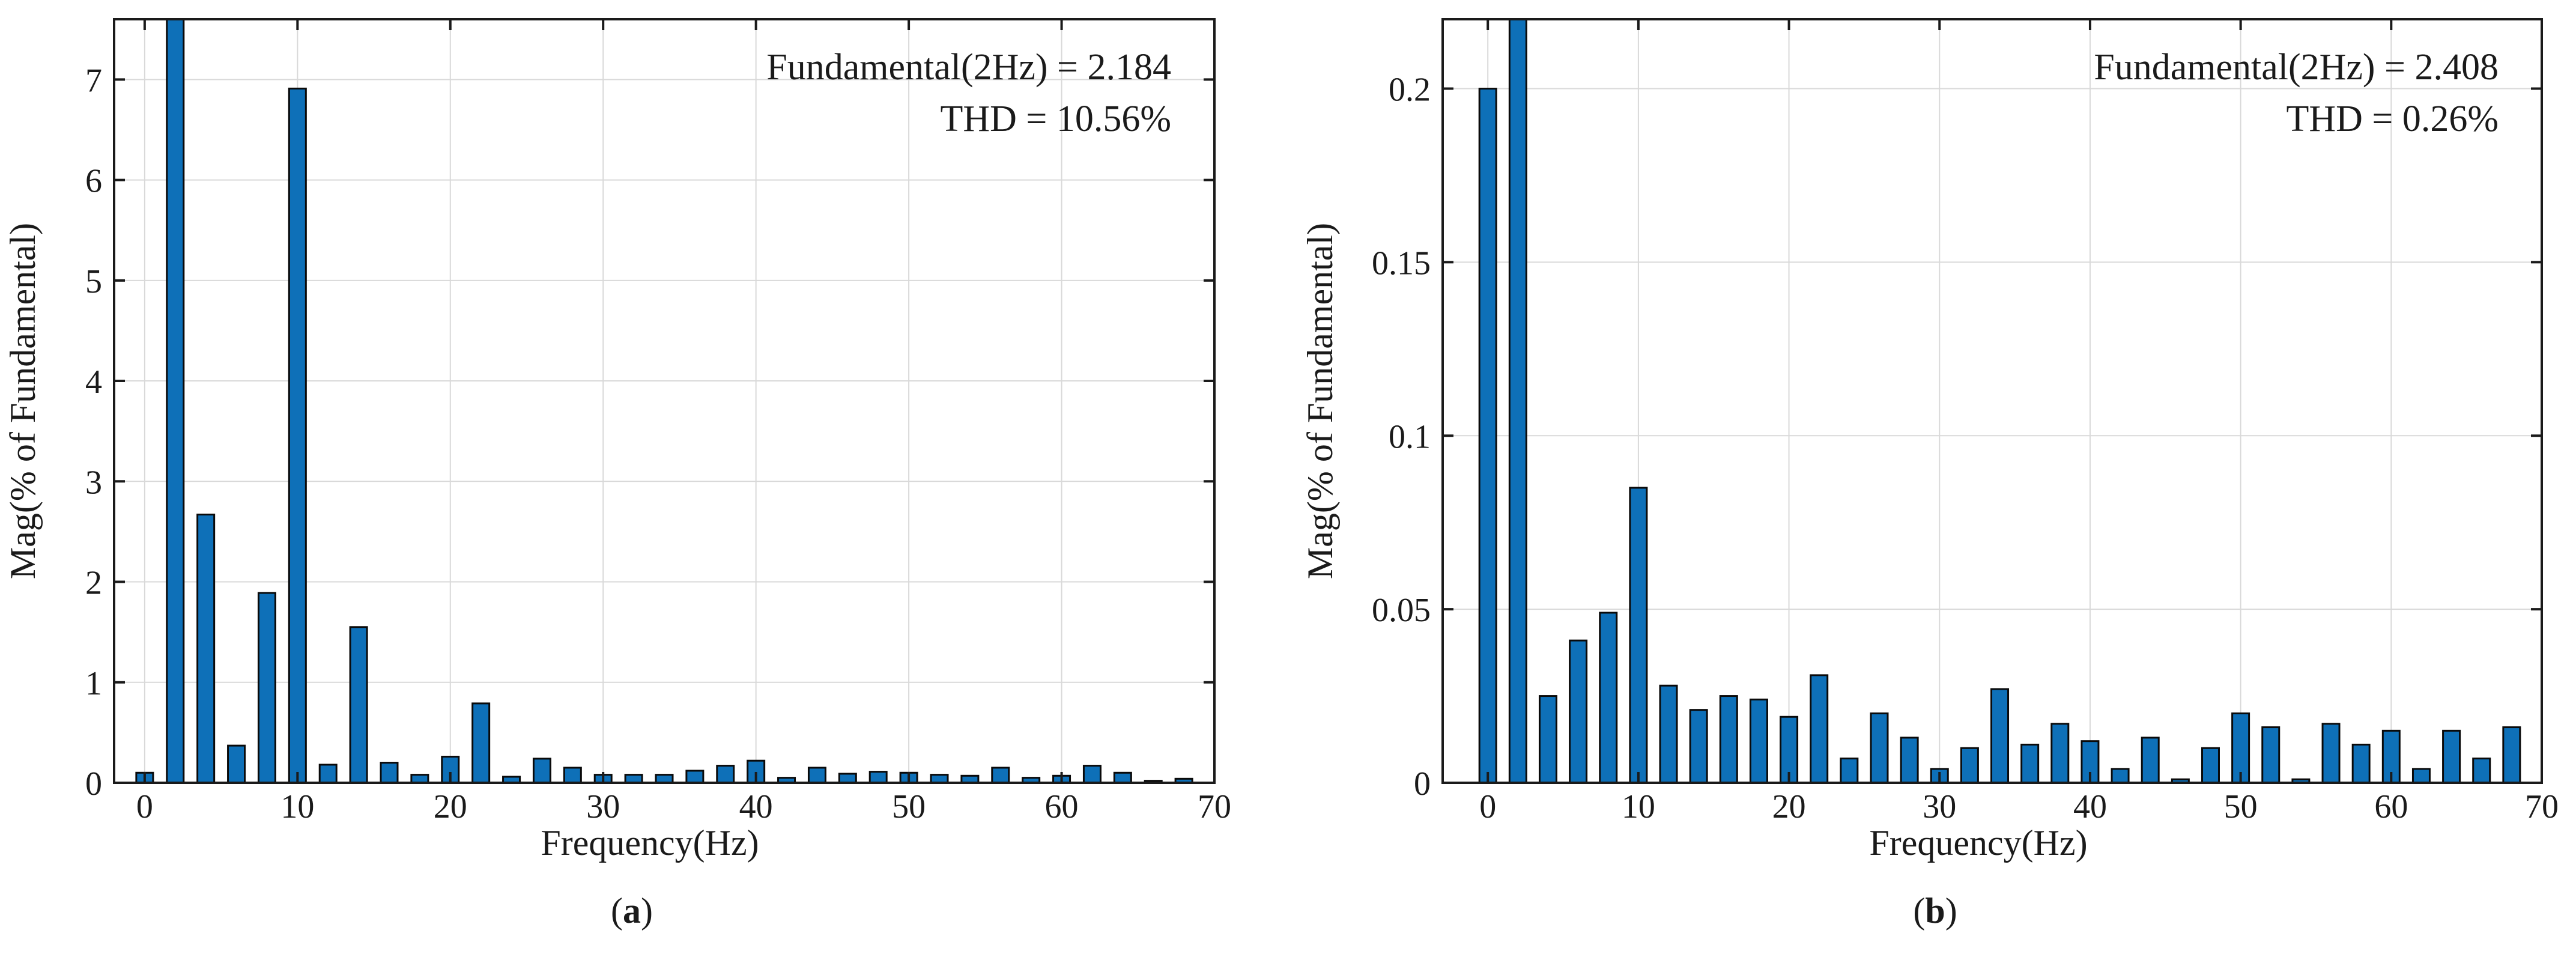 This screenshot has height=954, width=2576. I want to click on chart-b-xlabel: Frequency(Hz), so click(1978, 843).